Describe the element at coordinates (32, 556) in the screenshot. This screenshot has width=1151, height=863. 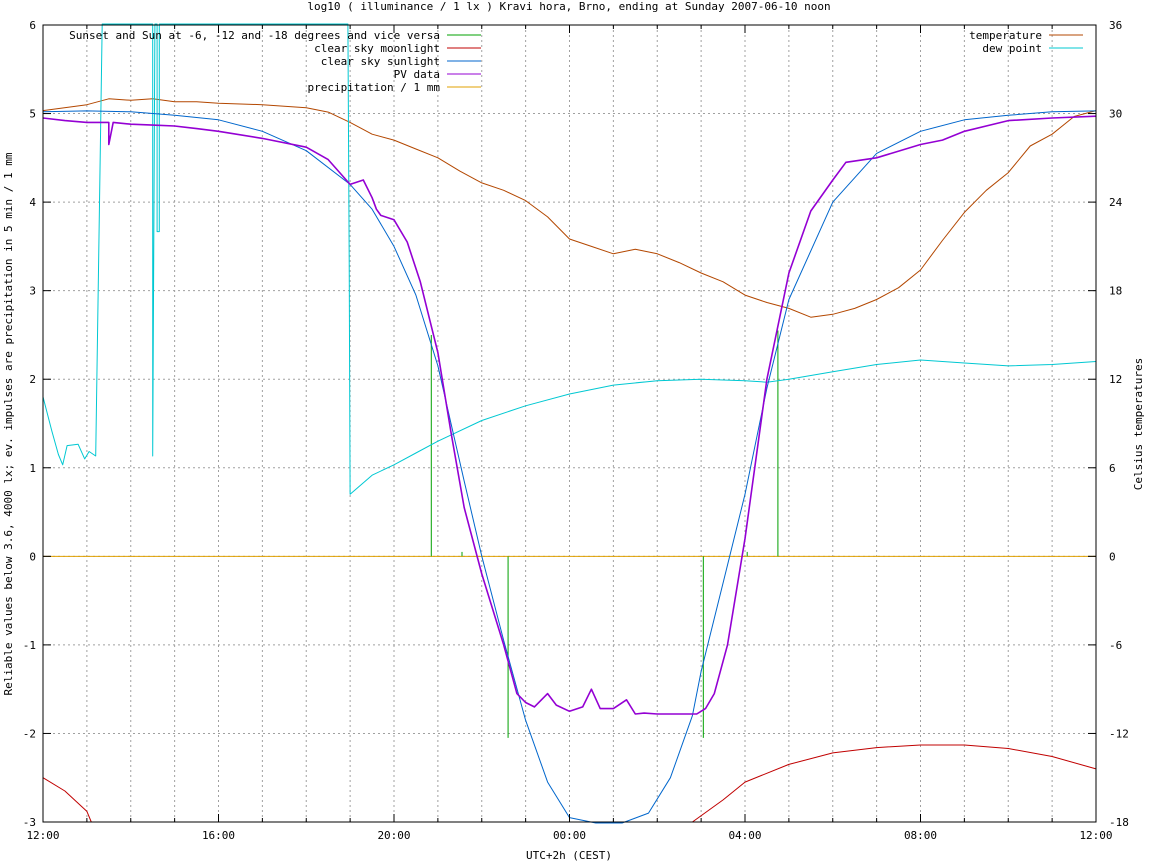
I see `y-tick-label: 0` at that location.